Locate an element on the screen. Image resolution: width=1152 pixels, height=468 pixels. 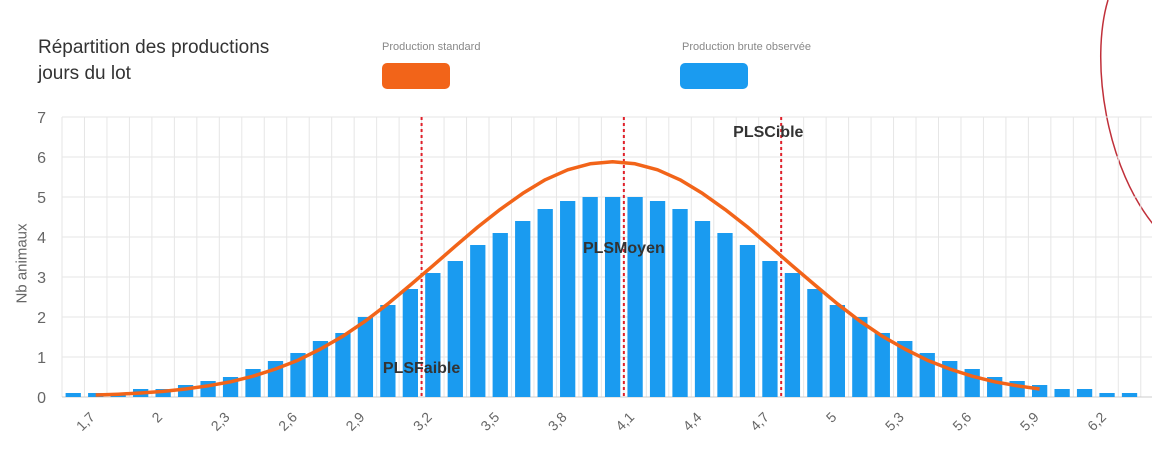
x-tick-label: 4,1 is located at coordinates (624, 421).